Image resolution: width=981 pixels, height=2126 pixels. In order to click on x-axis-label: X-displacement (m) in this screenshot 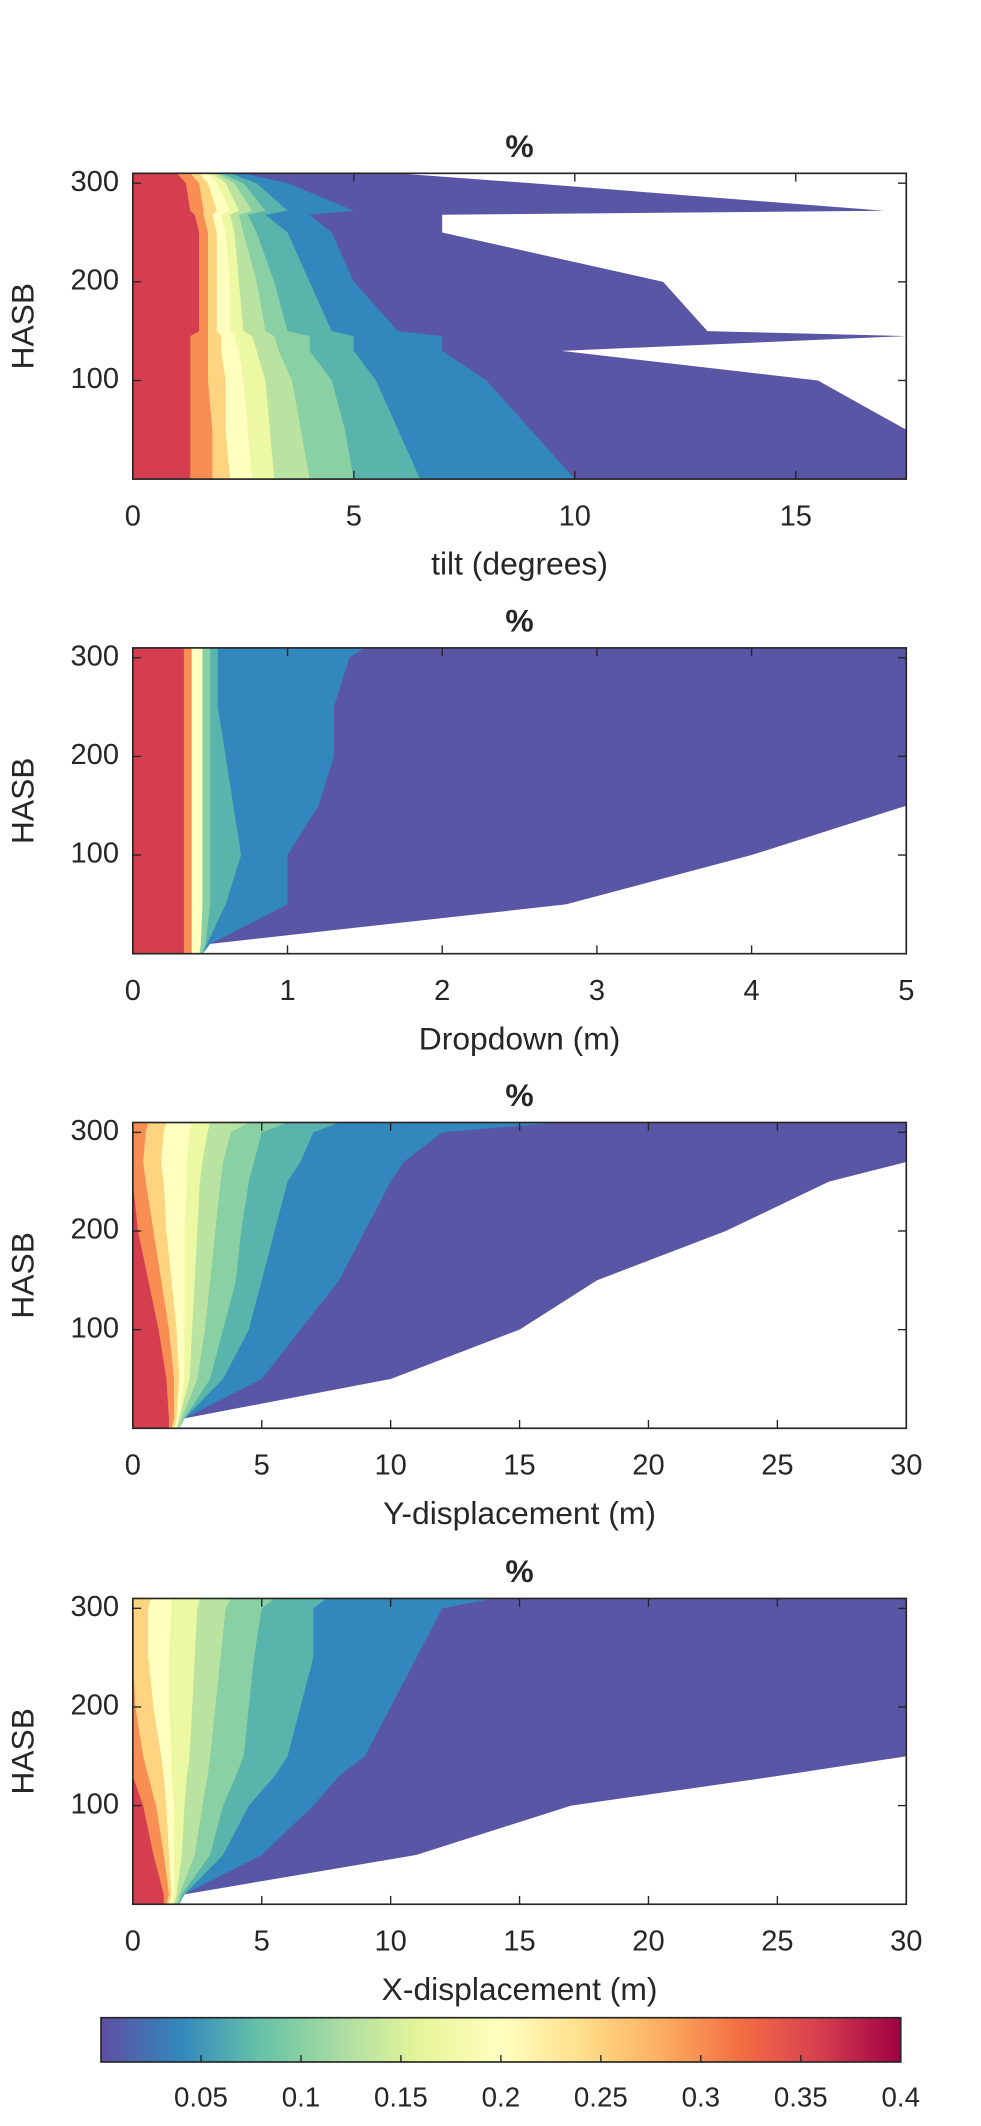, I will do `click(520, 1989)`.